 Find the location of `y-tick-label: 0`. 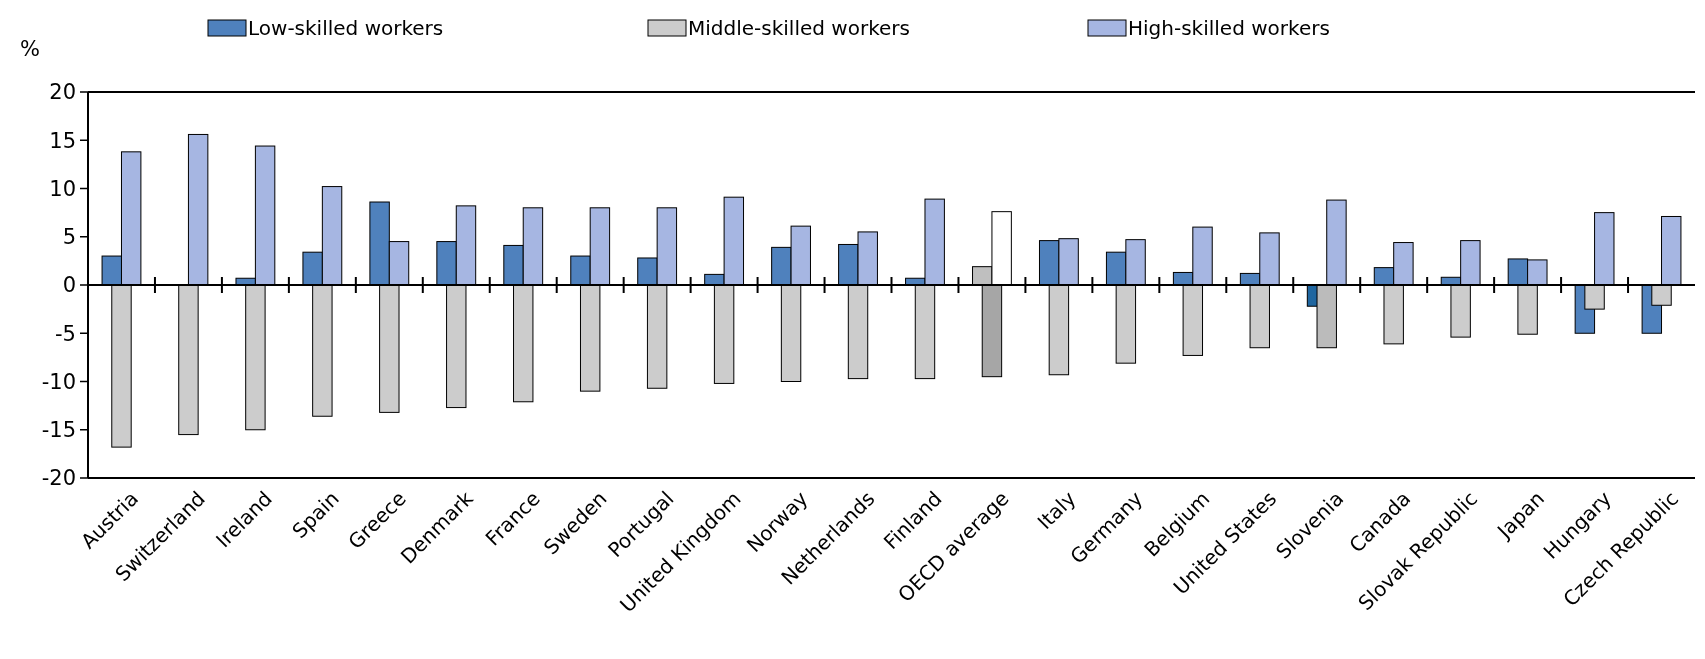

y-tick-label: 0 is located at coordinates (69, 285).